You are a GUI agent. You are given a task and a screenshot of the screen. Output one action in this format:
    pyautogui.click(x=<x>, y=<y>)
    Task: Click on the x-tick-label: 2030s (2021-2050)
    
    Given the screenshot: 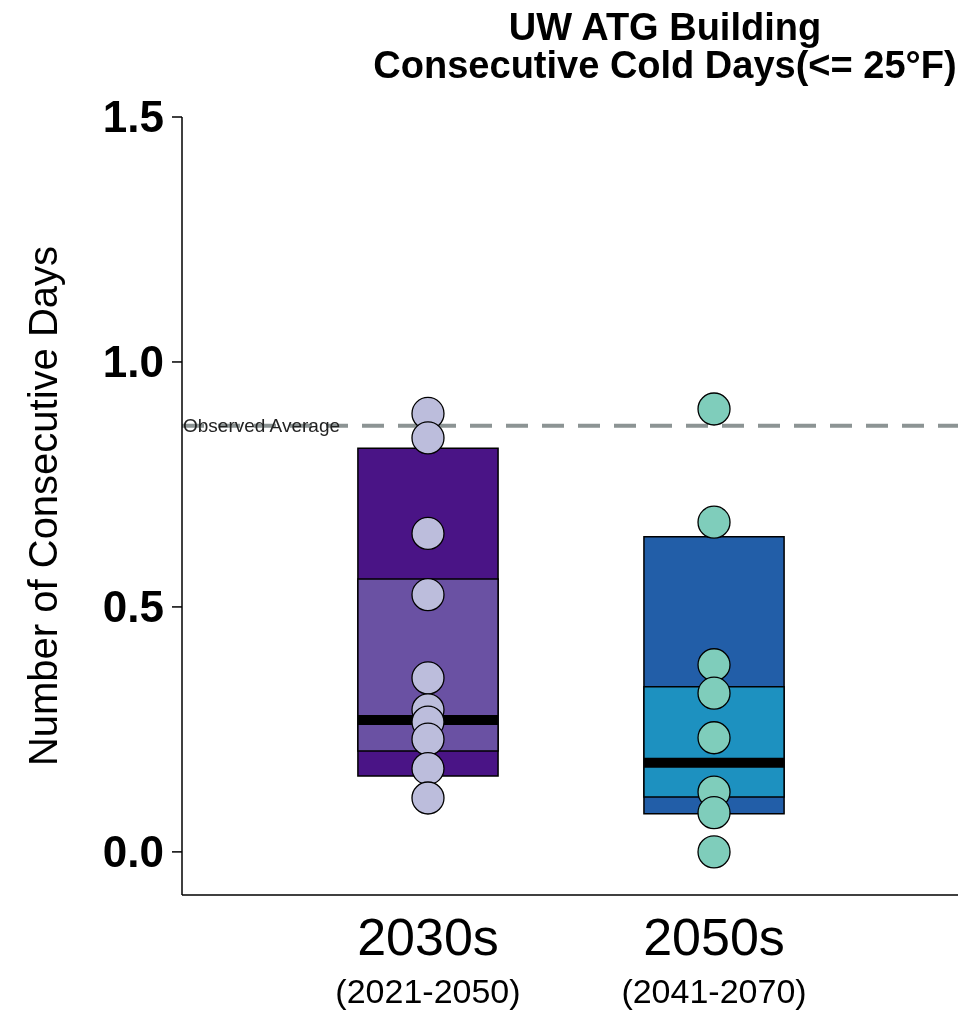 What is the action you would take?
    pyautogui.click(x=428, y=959)
    